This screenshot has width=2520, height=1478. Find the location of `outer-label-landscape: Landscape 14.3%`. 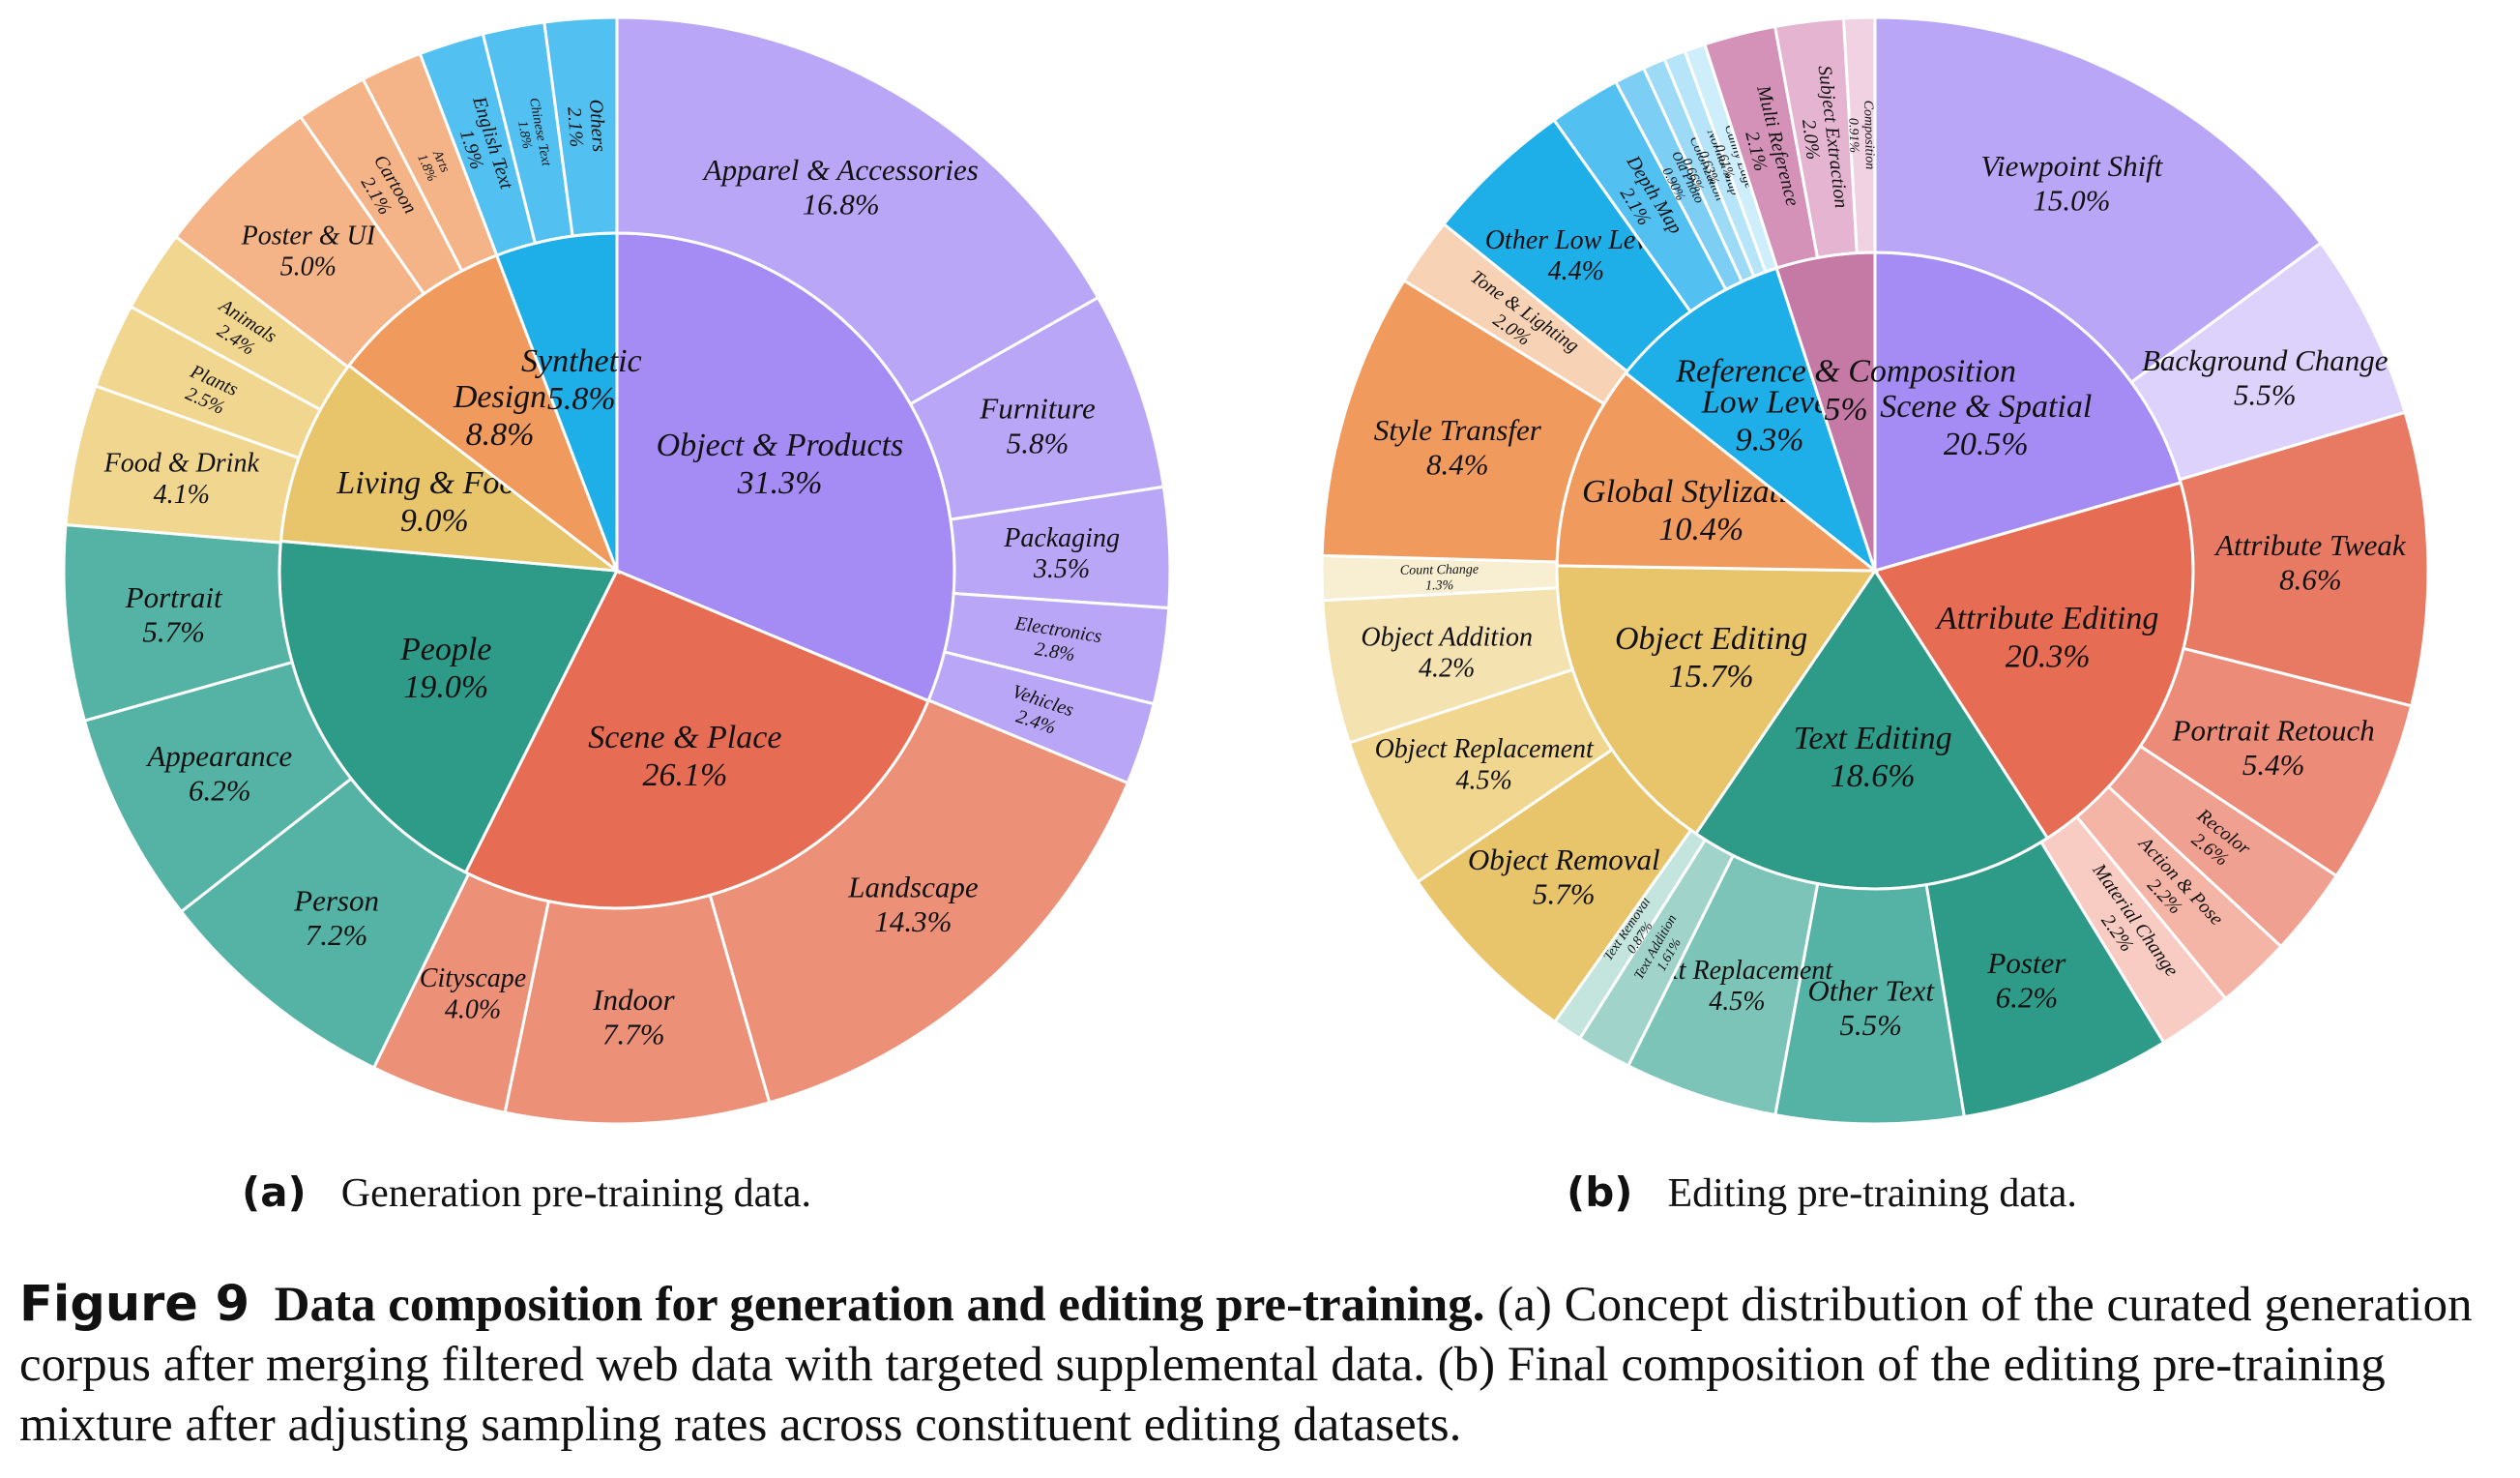

outer-label-landscape: Landscape 14.3% is located at coordinates (913, 905).